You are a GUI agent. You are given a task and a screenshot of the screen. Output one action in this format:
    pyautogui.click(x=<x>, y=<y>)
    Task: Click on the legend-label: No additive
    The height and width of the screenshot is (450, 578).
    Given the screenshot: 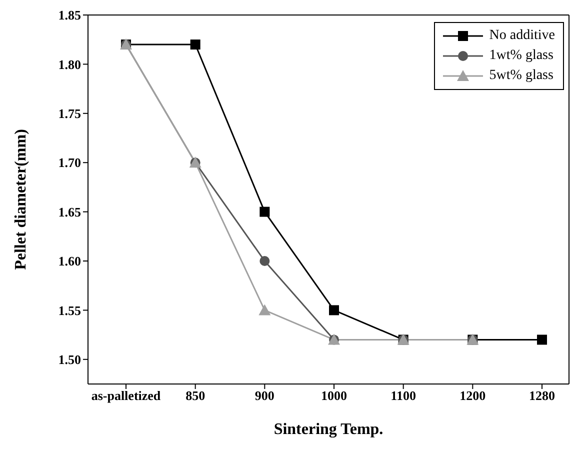 What is the action you would take?
    pyautogui.click(x=522, y=36)
    